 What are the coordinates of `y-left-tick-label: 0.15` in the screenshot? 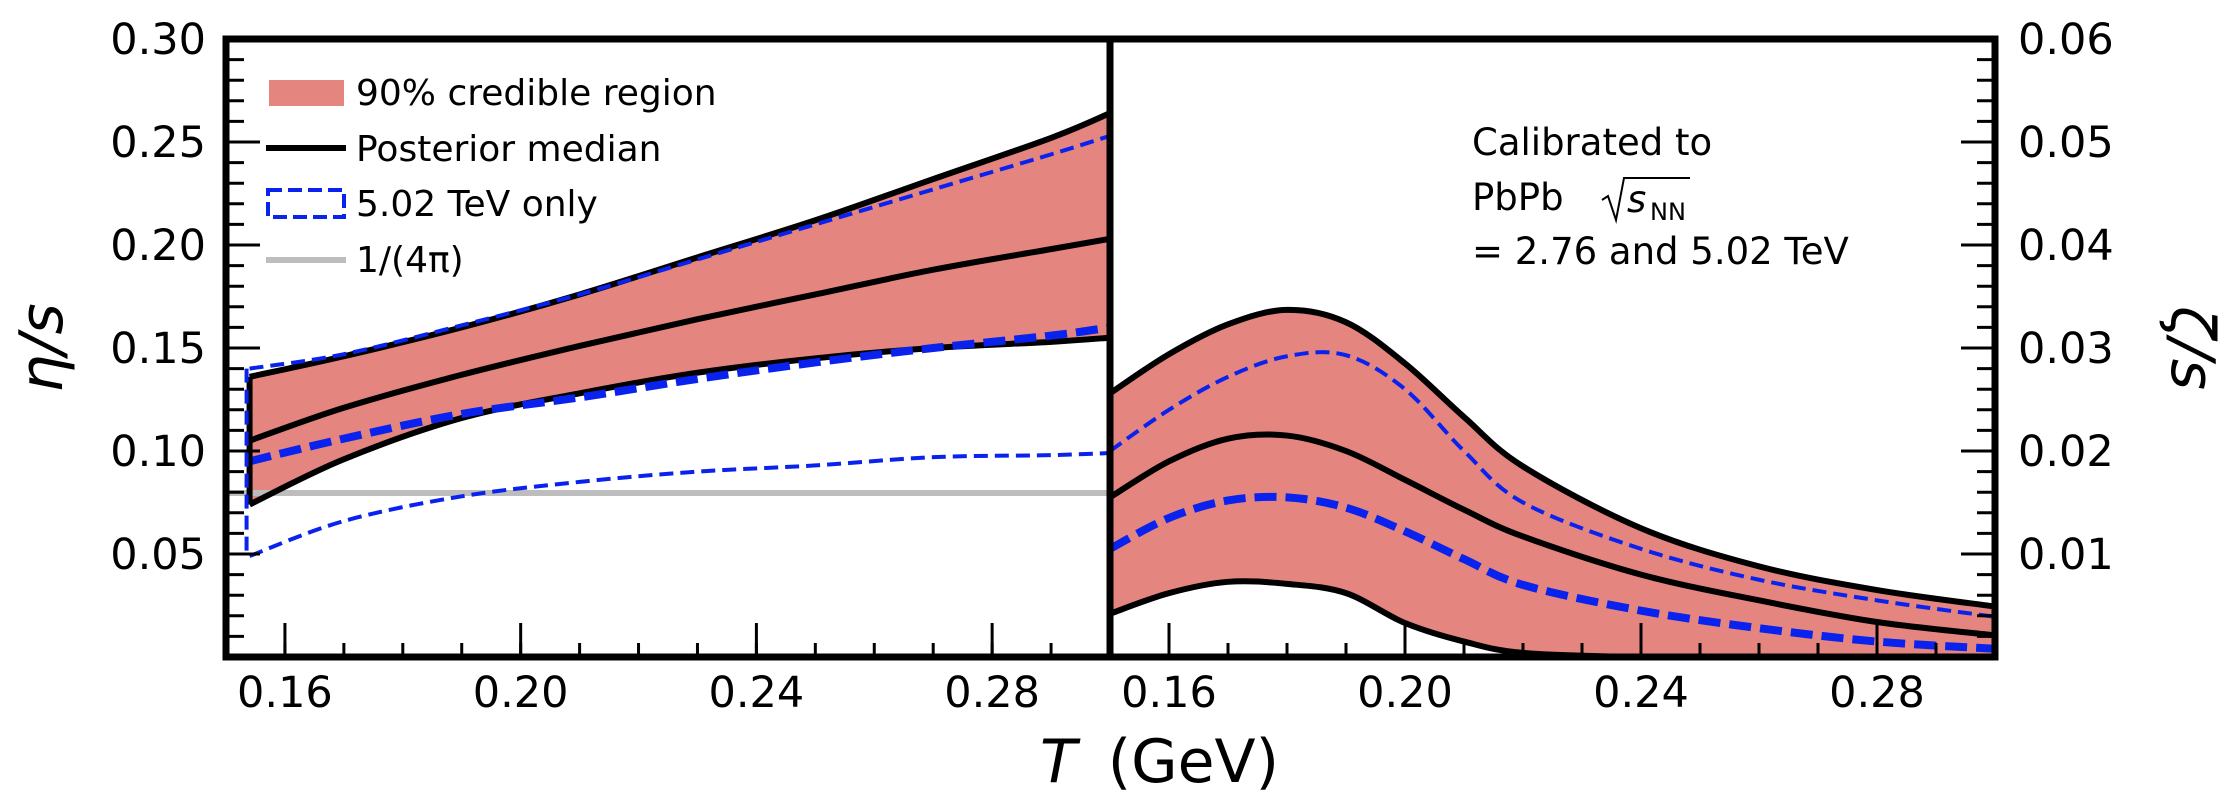 It's located at (158, 349).